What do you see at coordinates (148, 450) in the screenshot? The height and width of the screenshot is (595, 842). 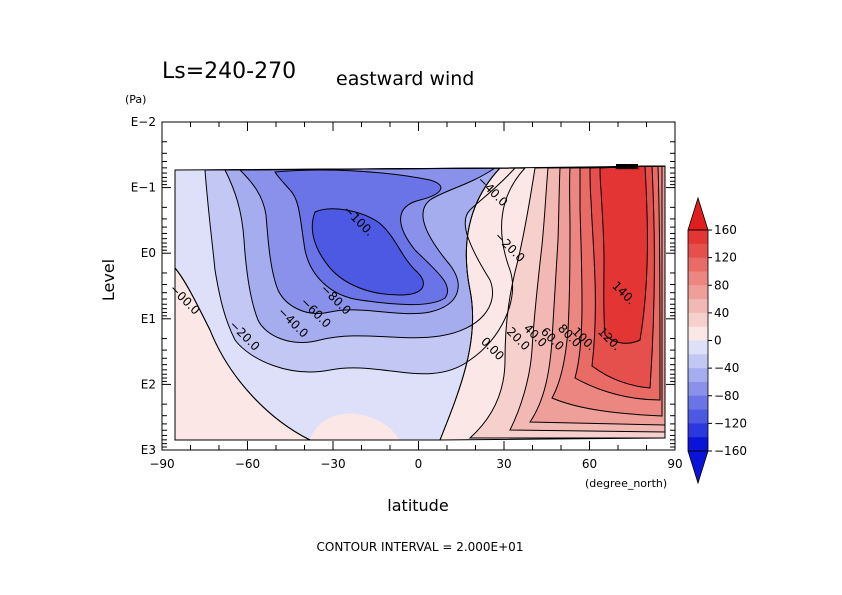 I see `y-tick-label: E3` at bounding box center [148, 450].